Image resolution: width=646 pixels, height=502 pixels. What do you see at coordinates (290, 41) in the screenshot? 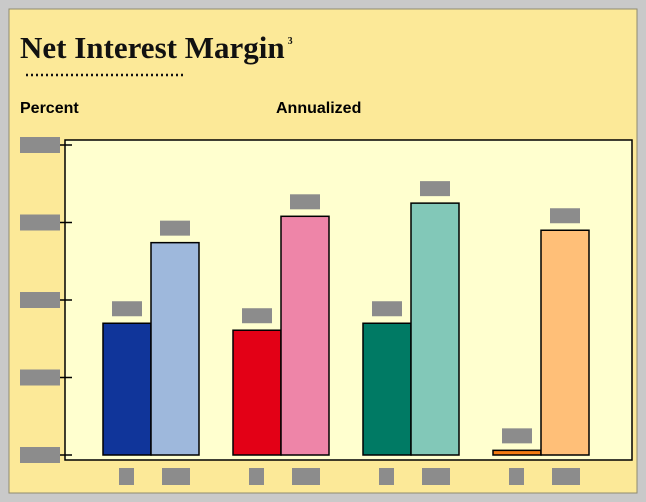
I see `title-note: 3` at bounding box center [290, 41].